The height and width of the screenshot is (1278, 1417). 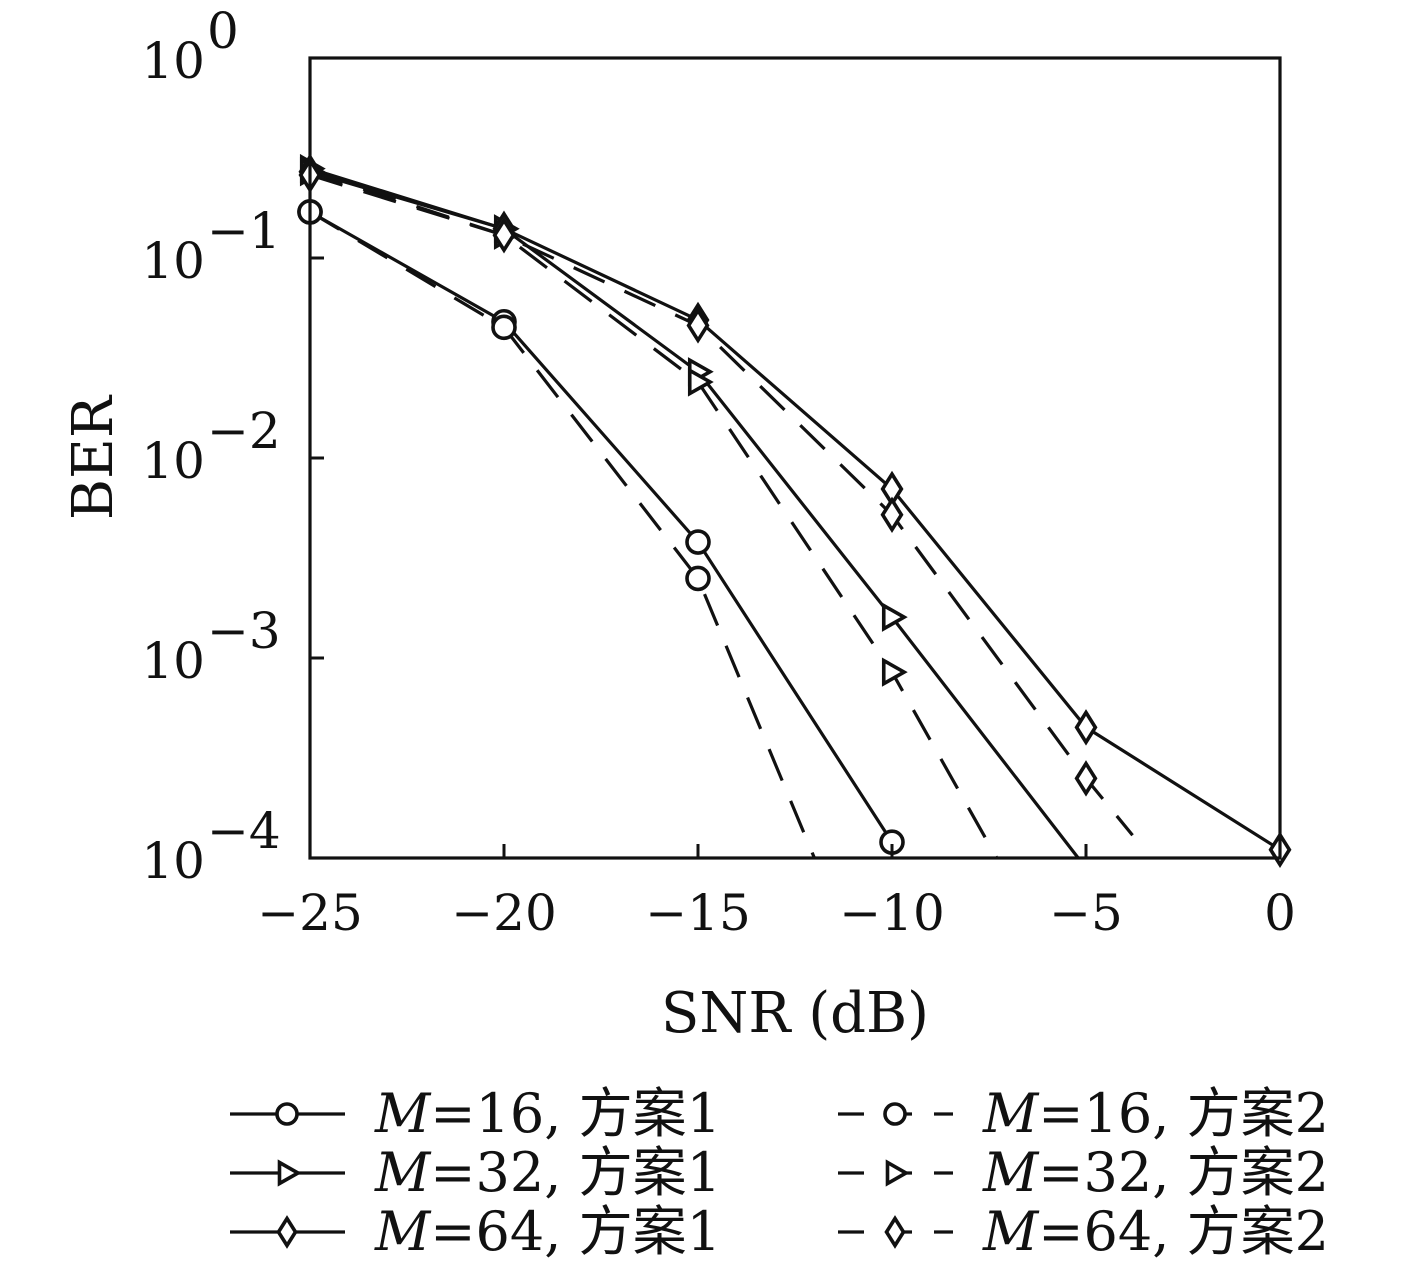 What do you see at coordinates (1280, 913) in the screenshot?
I see `x-tick-label: 0` at bounding box center [1280, 913].